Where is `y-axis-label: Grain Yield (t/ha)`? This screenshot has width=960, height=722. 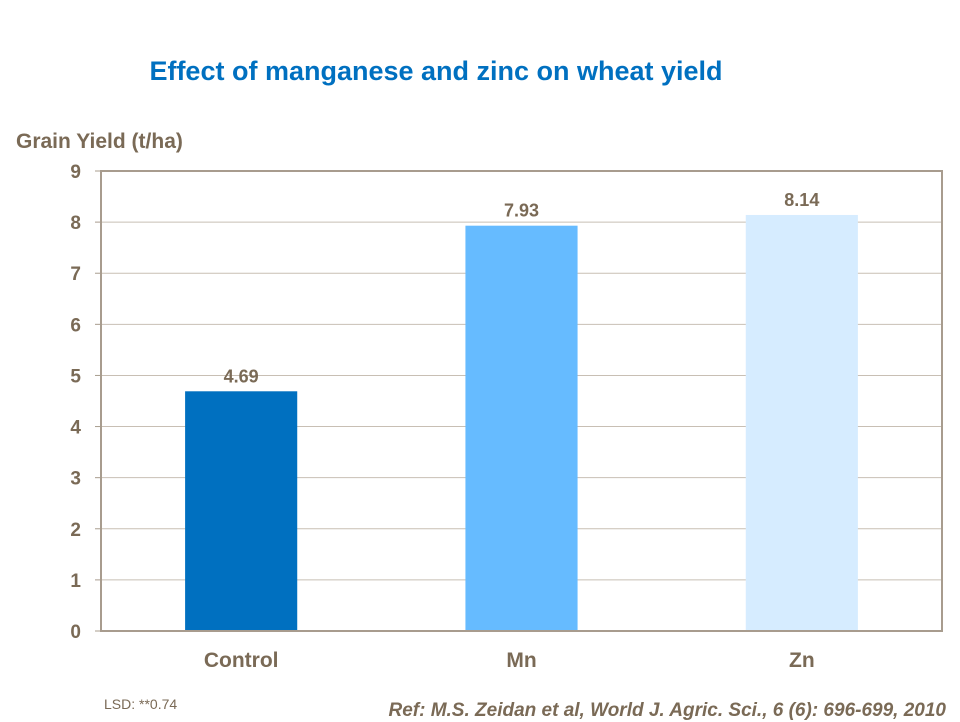 y-axis-label: Grain Yield (t/ha) is located at coordinates (99, 141).